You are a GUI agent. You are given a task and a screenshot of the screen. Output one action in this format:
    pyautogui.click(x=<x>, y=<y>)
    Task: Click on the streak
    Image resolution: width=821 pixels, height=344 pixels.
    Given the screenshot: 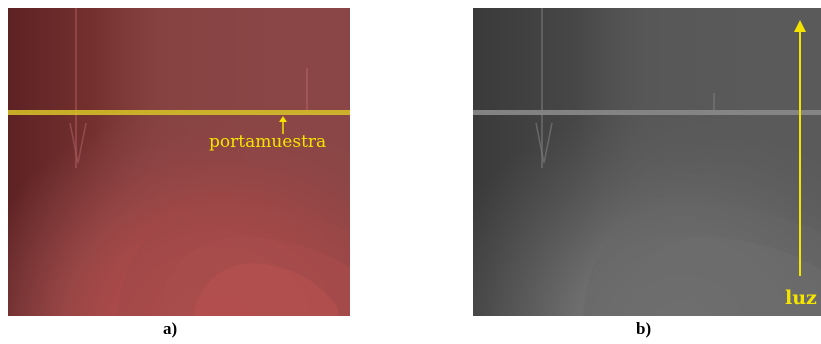 What is the action you would take?
    pyautogui.click(x=76, y=88)
    